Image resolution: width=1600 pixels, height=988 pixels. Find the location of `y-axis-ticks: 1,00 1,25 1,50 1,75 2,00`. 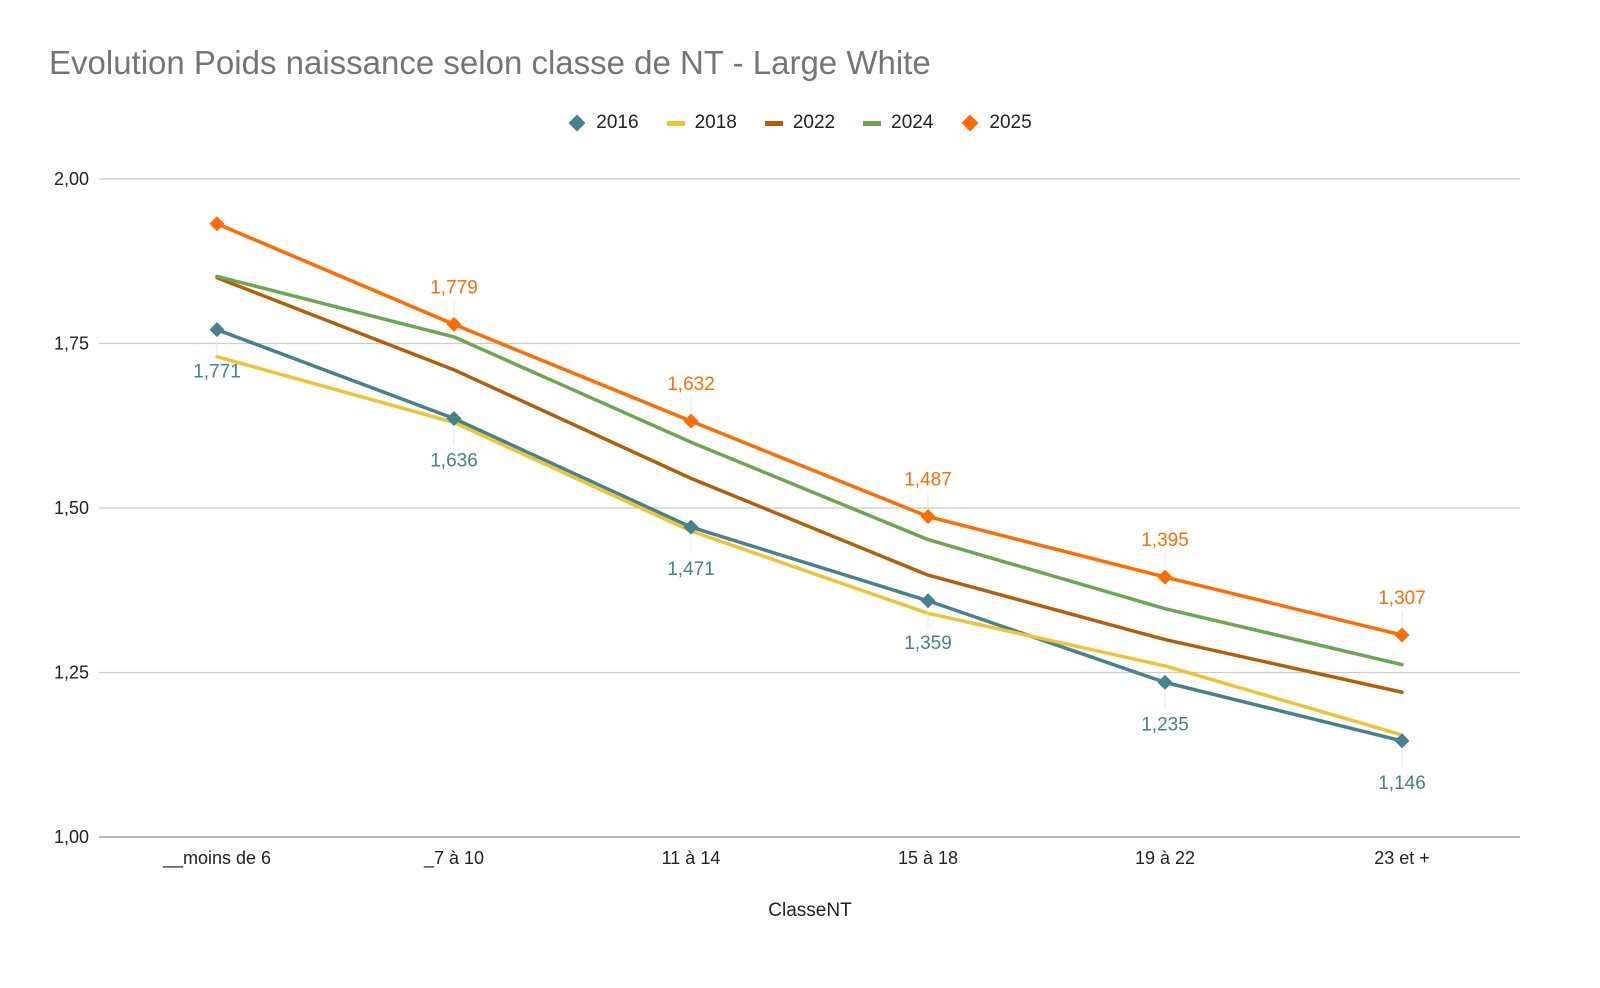

y-axis-ticks: 1,00 1,25 1,50 1,75 2,00 is located at coordinates (71, 508).